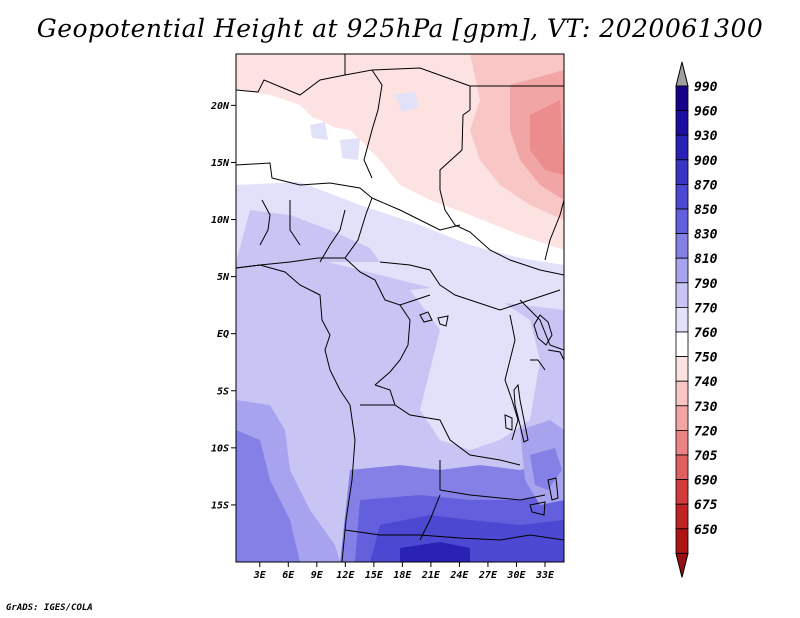 The image size is (800, 618). I want to click on colorbar-label: 690, so click(706, 481).